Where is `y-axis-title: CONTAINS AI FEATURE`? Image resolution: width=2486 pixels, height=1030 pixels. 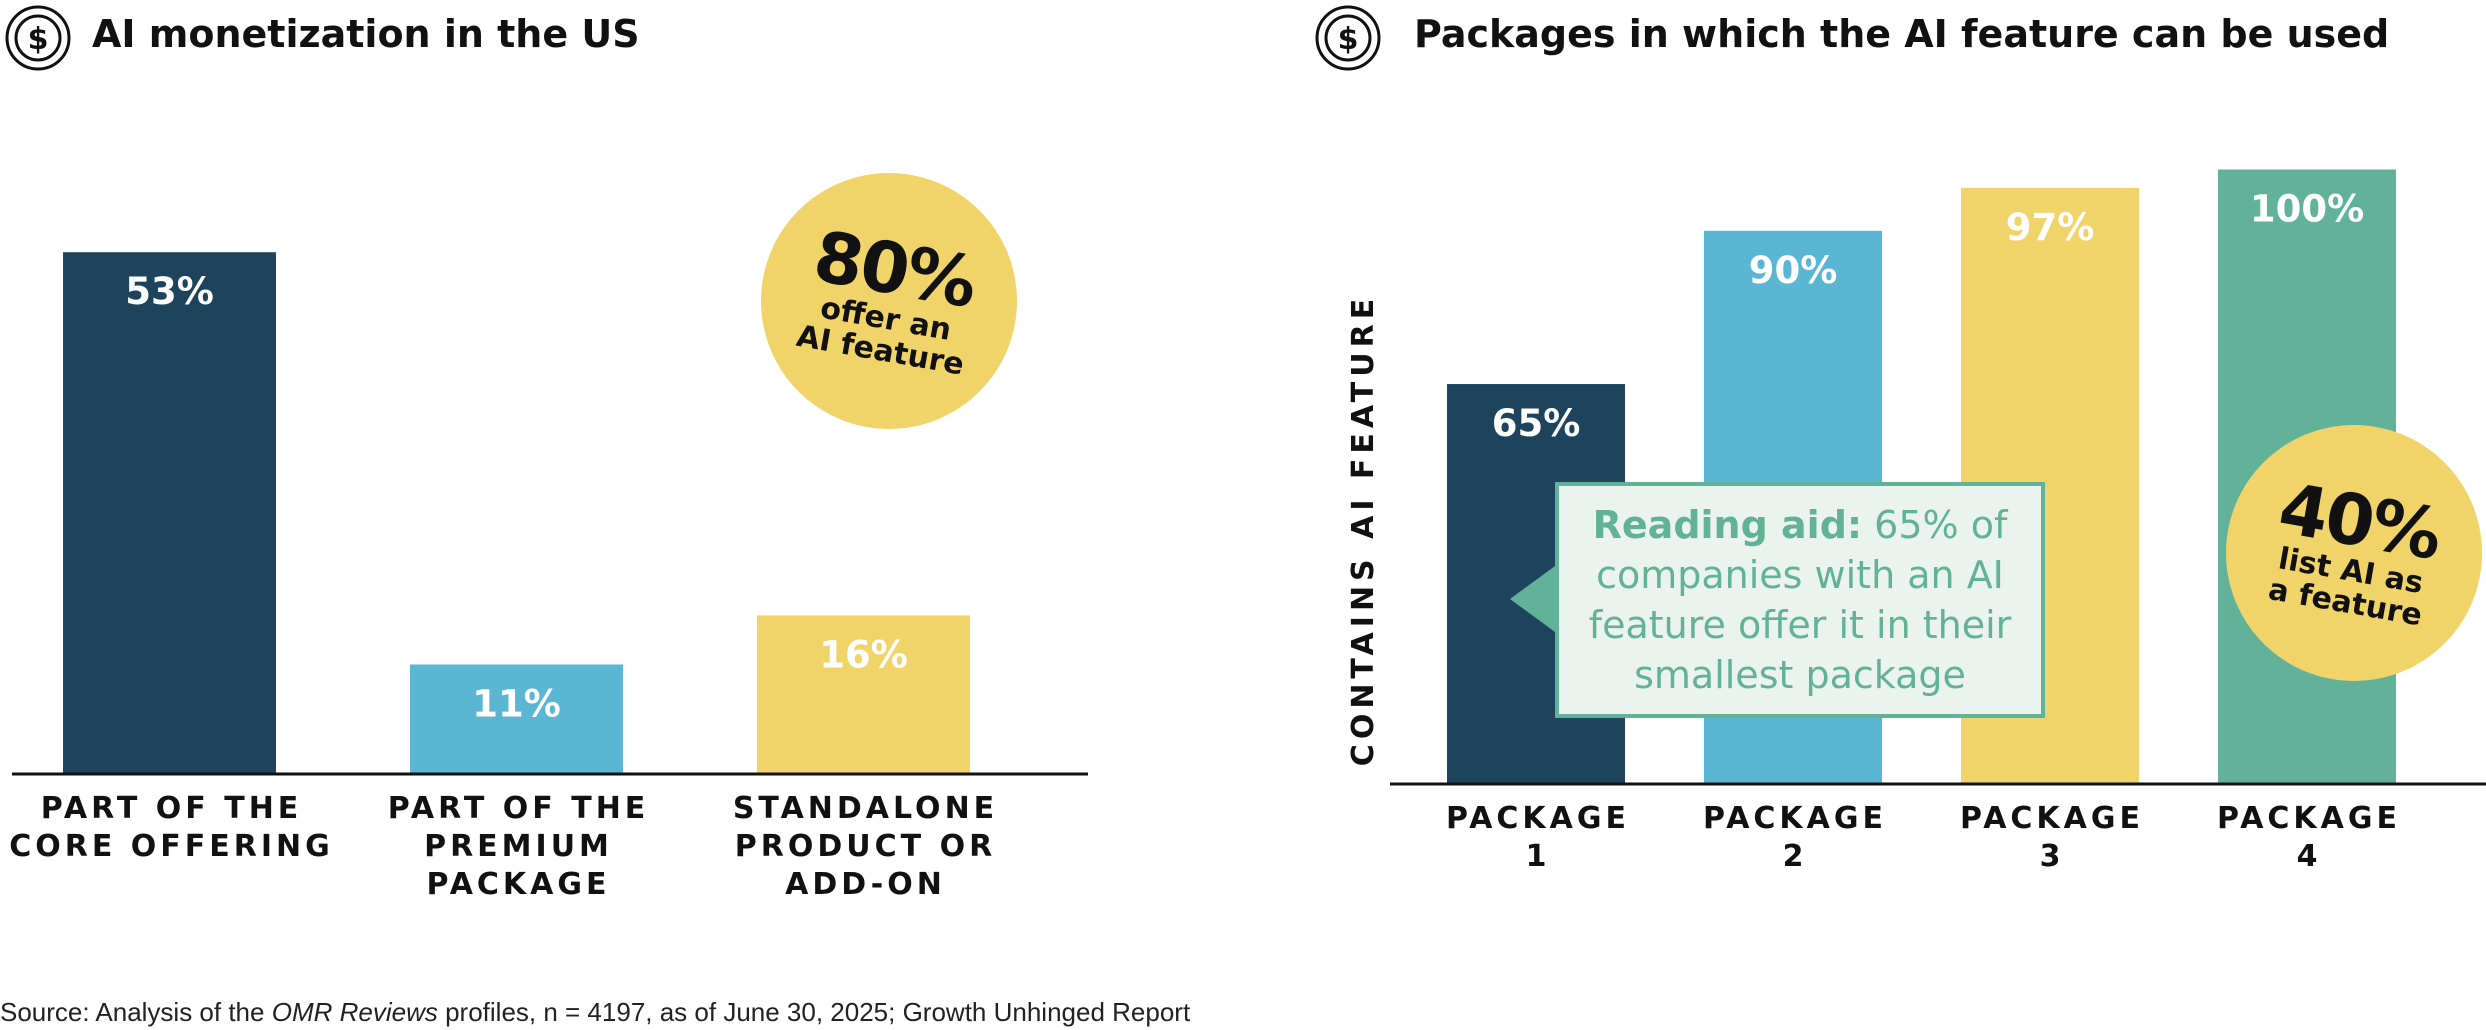 y-axis-title: CONTAINS AI FEATURE is located at coordinates (1363, 530).